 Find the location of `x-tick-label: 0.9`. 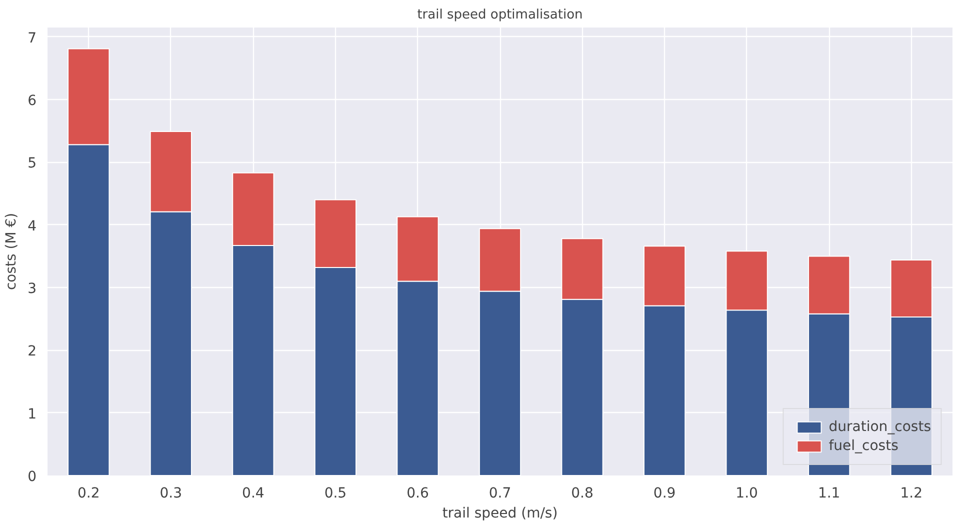

x-tick-label: 0.9 is located at coordinates (664, 494).